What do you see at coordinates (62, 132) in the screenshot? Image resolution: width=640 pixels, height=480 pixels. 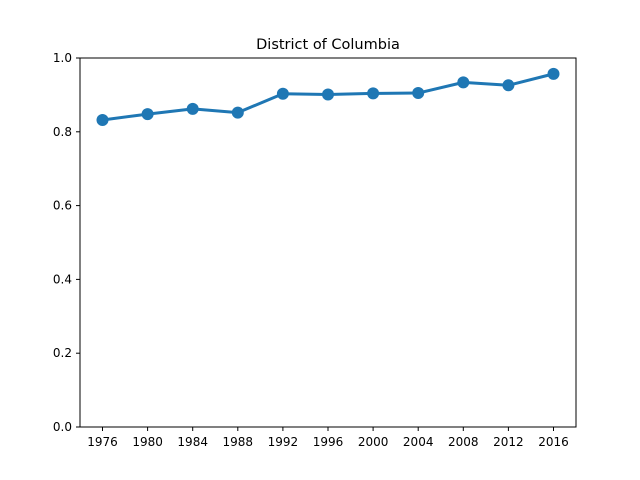 I see `y-tick-label: 0.8` at bounding box center [62, 132].